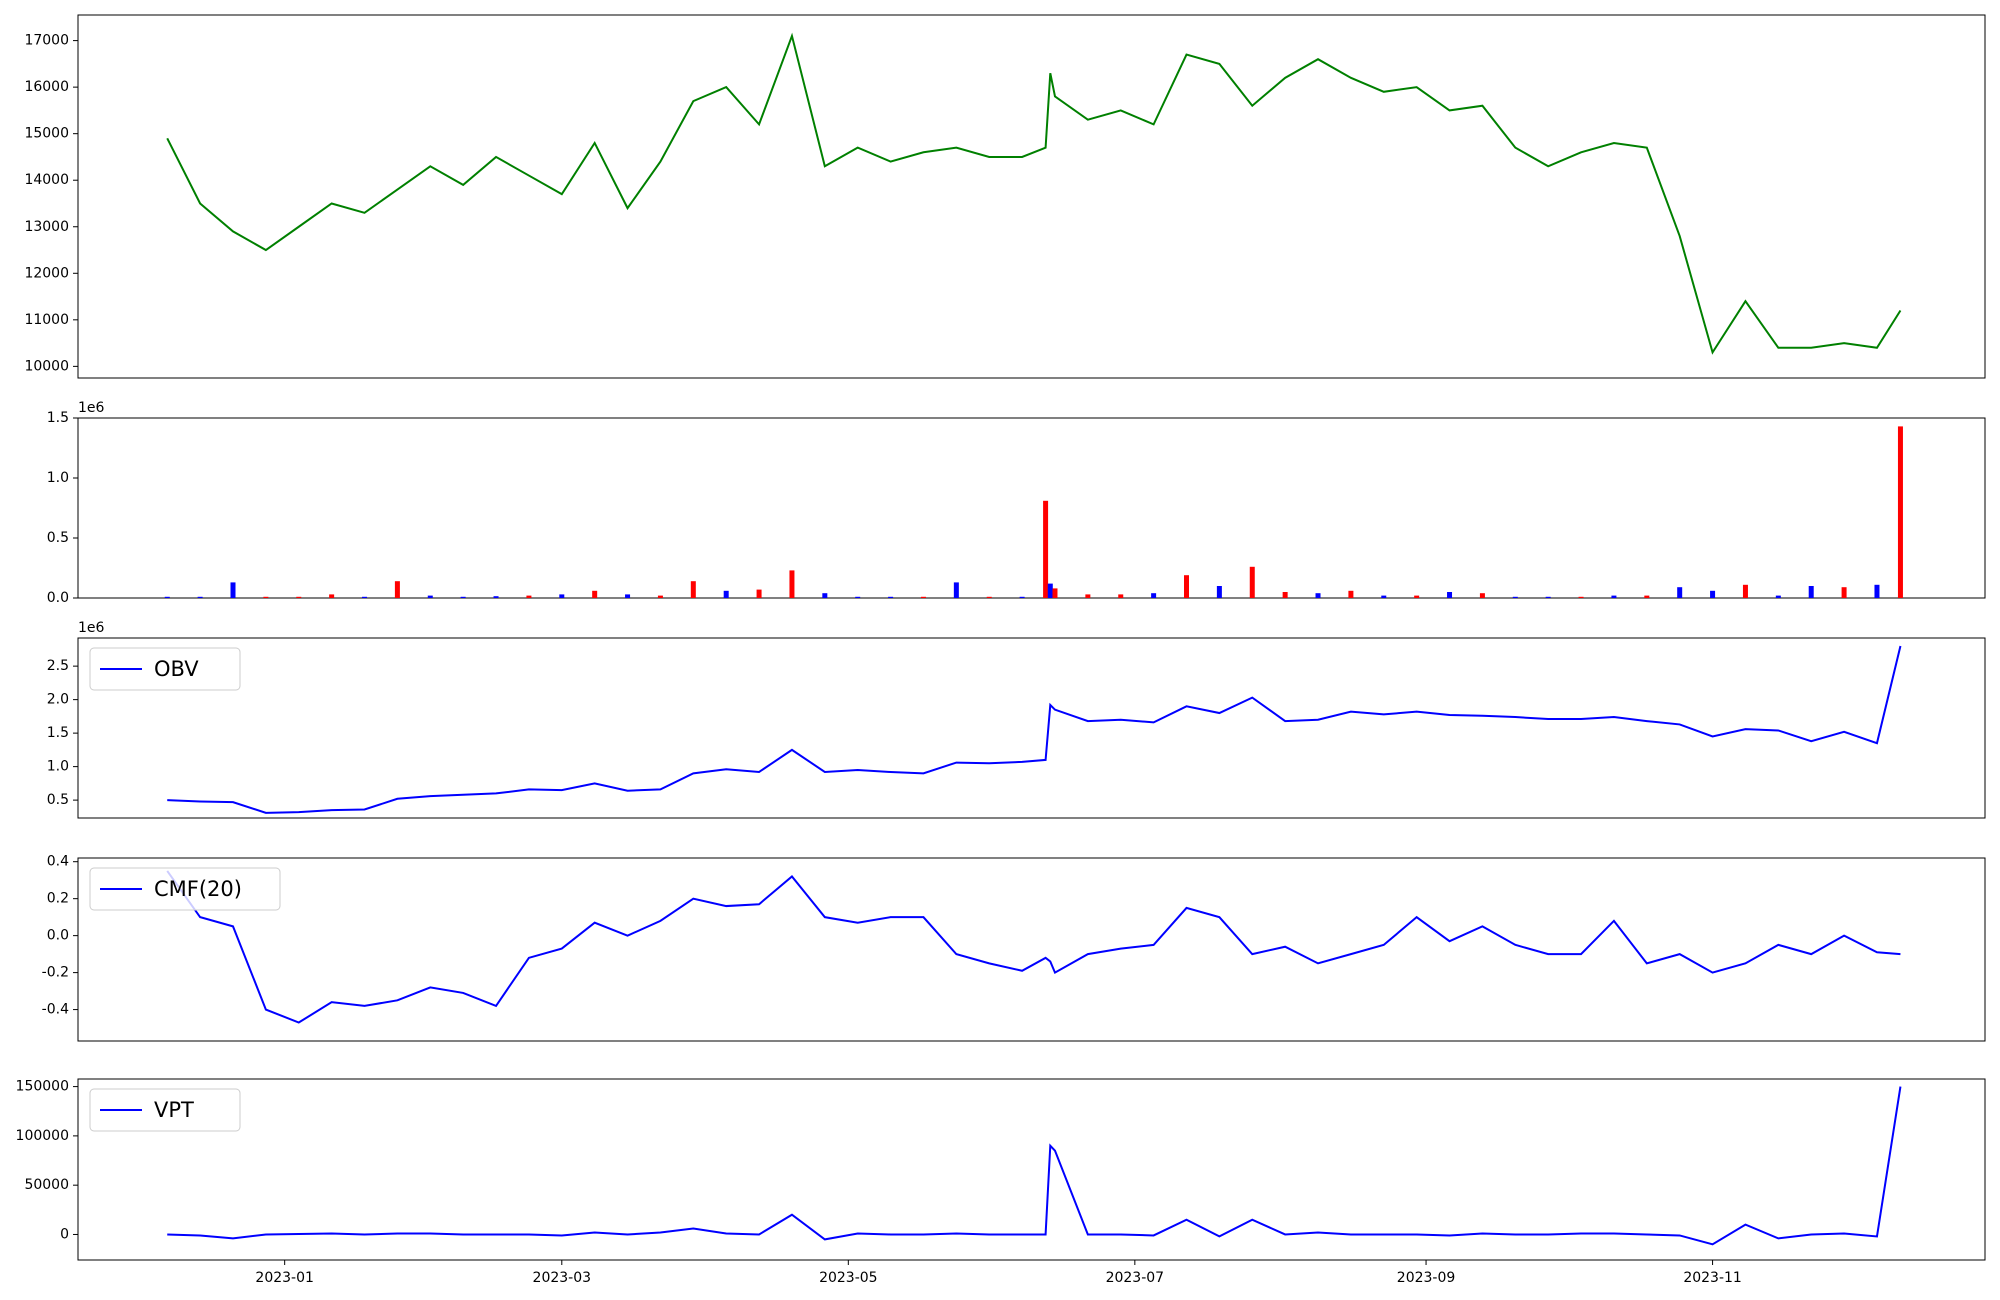  What do you see at coordinates (46, 320) in the screenshot?
I see `y-tick-label: 11000` at bounding box center [46, 320].